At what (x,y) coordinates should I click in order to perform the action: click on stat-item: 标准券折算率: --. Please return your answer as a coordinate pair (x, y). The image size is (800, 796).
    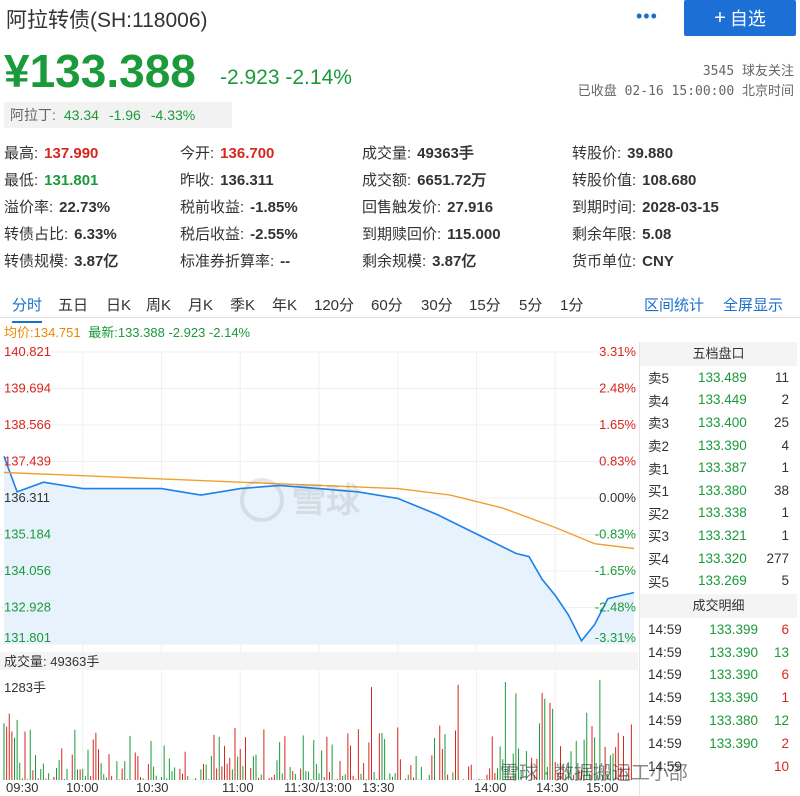
    Looking at the image, I should click on (235, 260).